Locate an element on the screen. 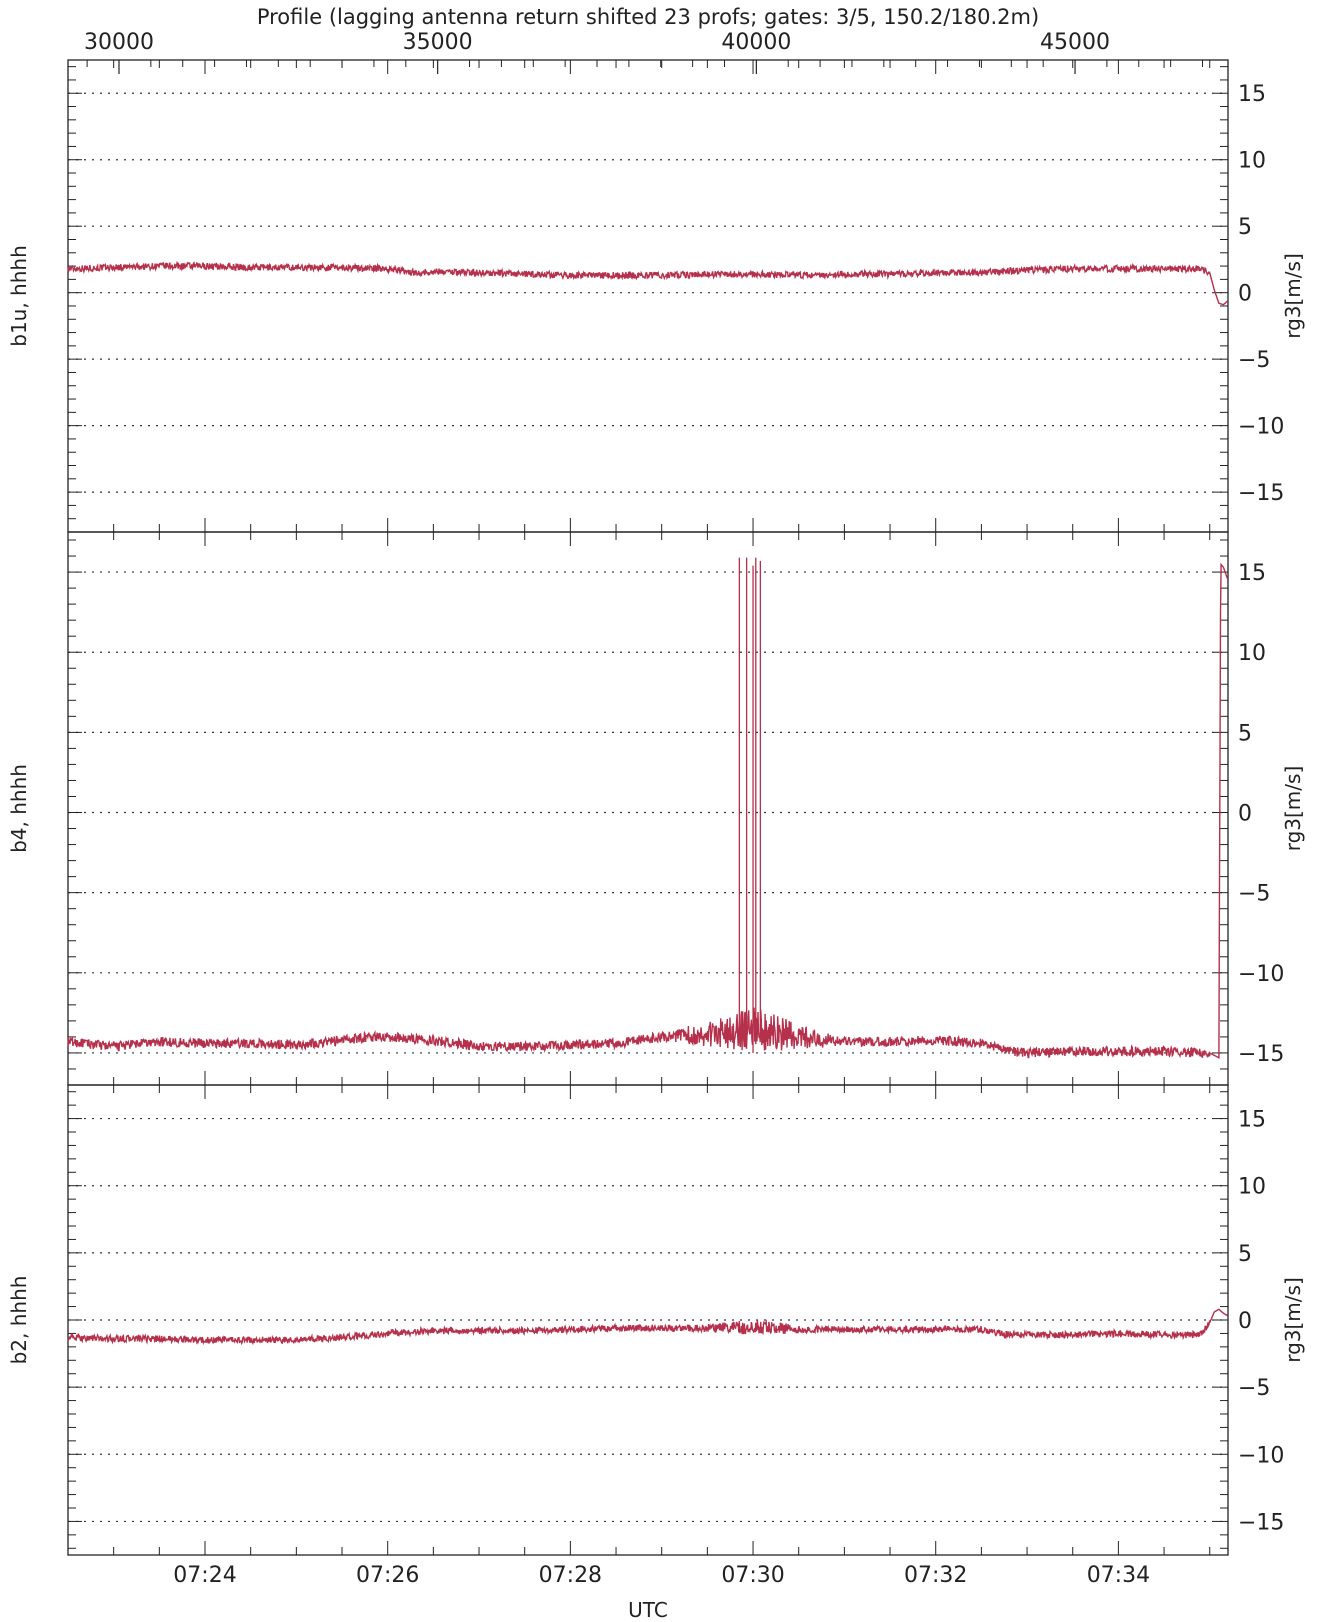 This screenshot has height=1622, width=1329. top-axis: 30000 35000 40000 45000 is located at coordinates (644, 52).